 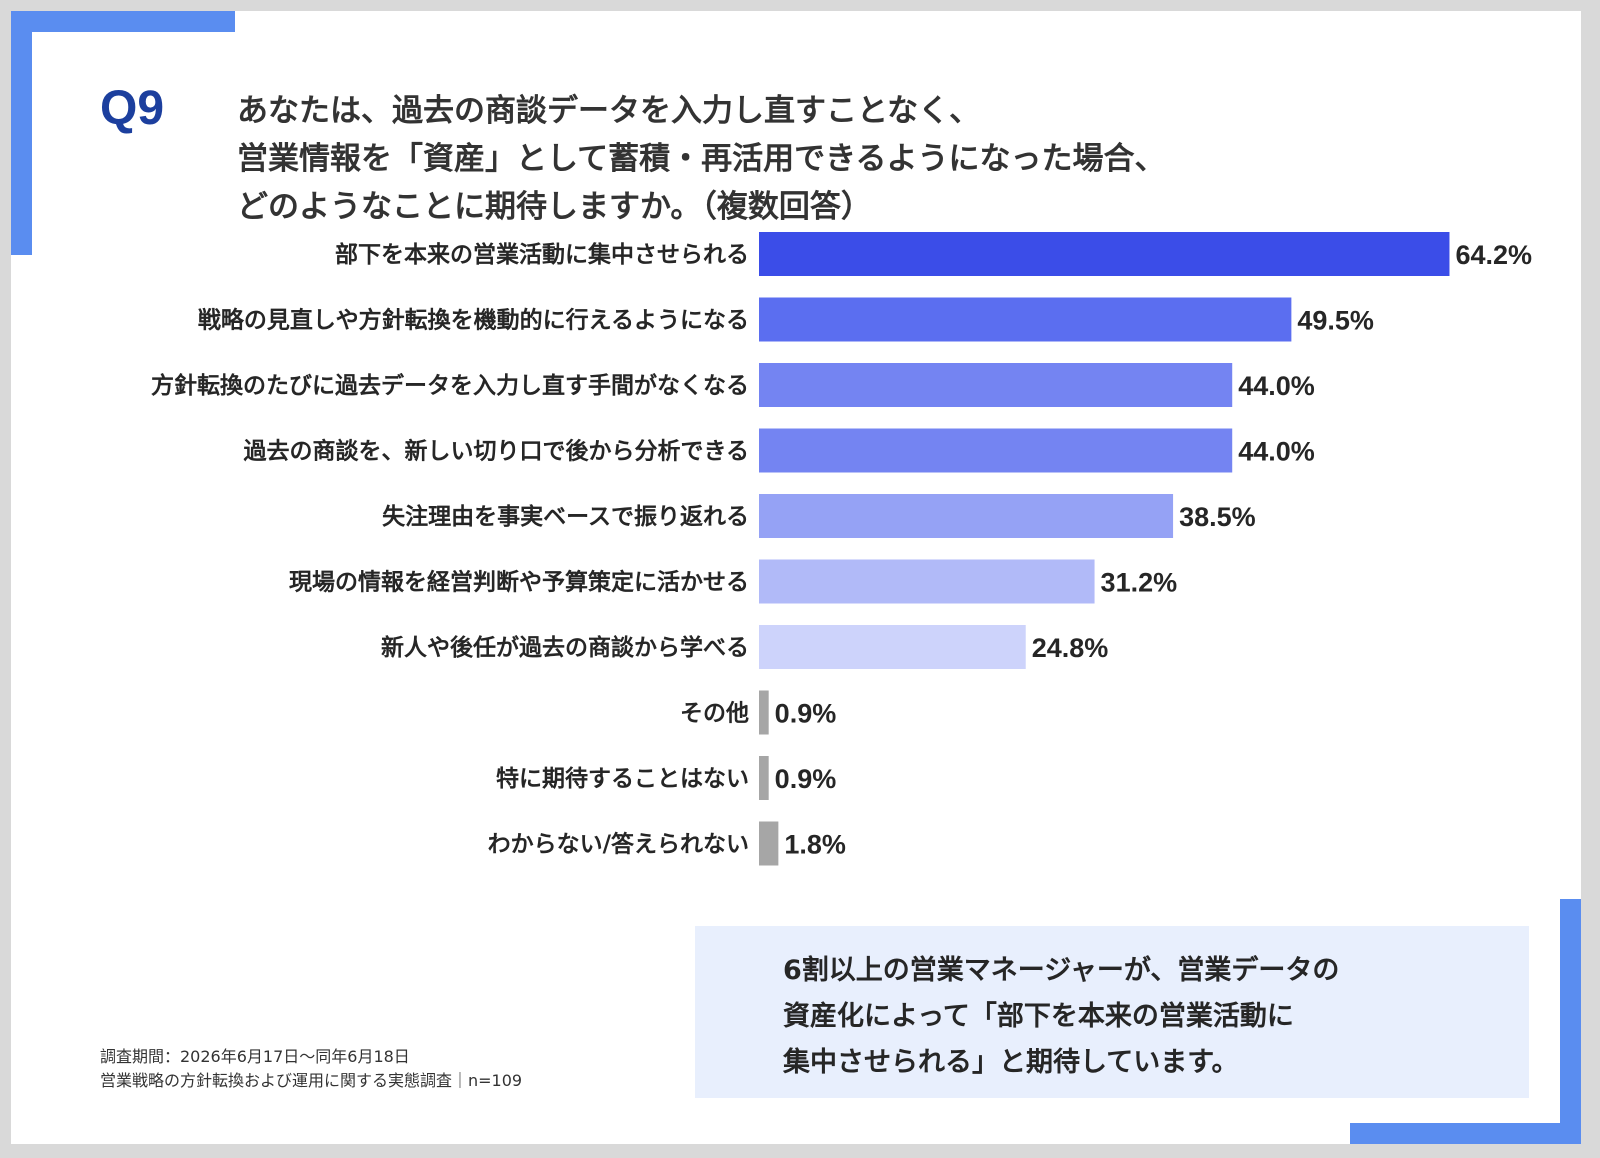 What do you see at coordinates (1570, 1021) in the screenshot?
I see `corner-accent-bottom-right-vertical` at bounding box center [1570, 1021].